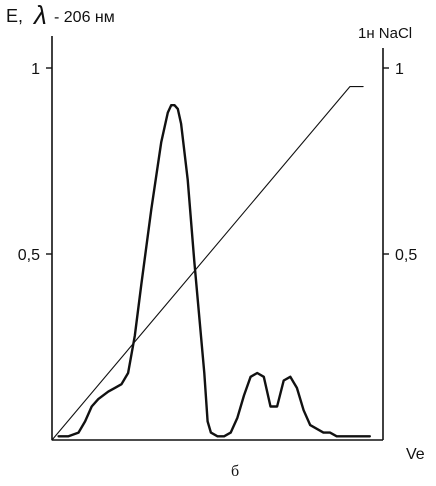 The height and width of the screenshot is (486, 436). I want to click on figure-caption: б, so click(235, 471).